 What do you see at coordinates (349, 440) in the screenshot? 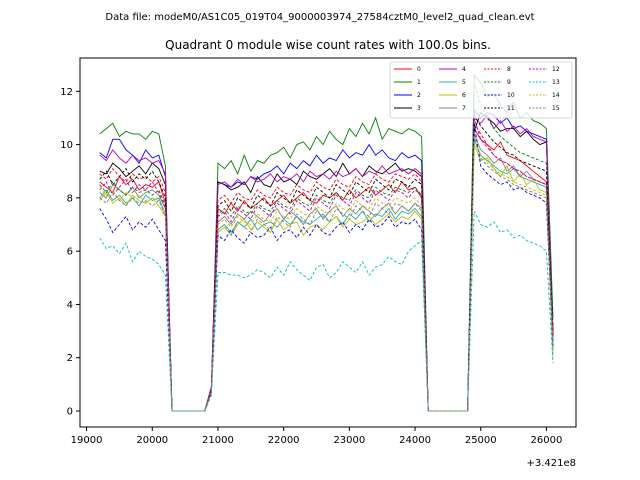
I see `x-tick-label: 23000` at bounding box center [349, 440].